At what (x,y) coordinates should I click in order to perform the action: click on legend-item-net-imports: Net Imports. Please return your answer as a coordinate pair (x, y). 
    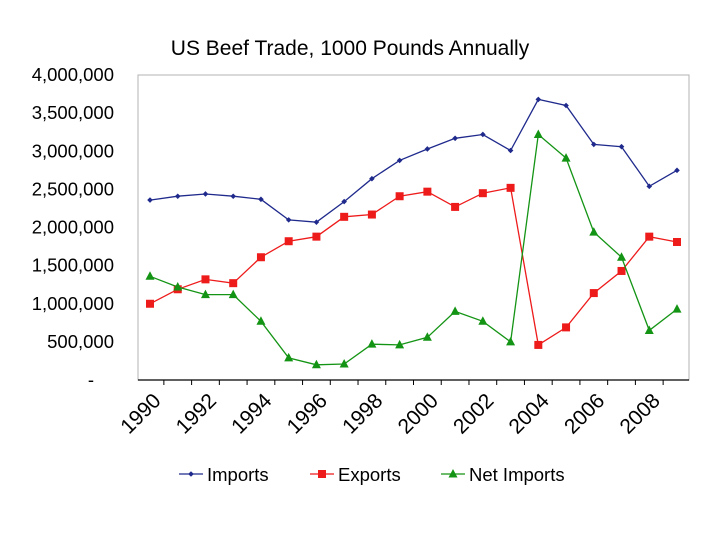
    Looking at the image, I should click on (503, 474).